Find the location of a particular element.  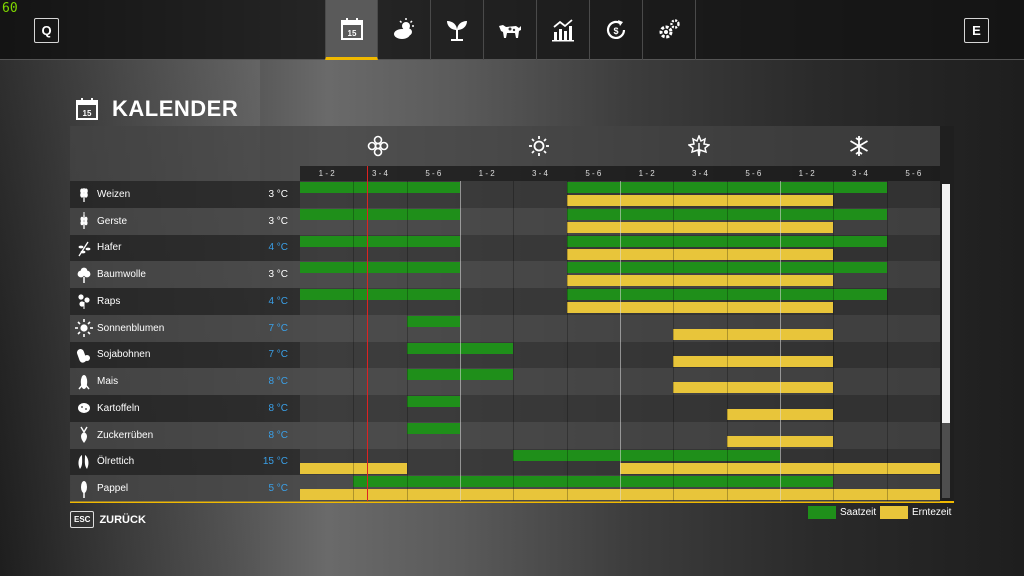

scrollbar-track is located at coordinates (946, 341).